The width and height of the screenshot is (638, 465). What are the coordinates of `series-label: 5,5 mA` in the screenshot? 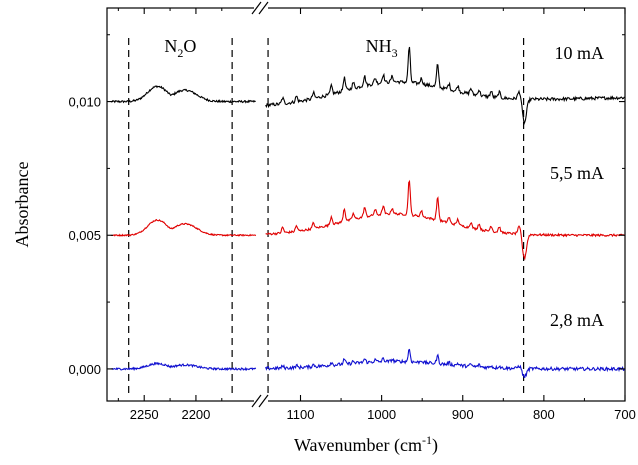 It's located at (577, 173).